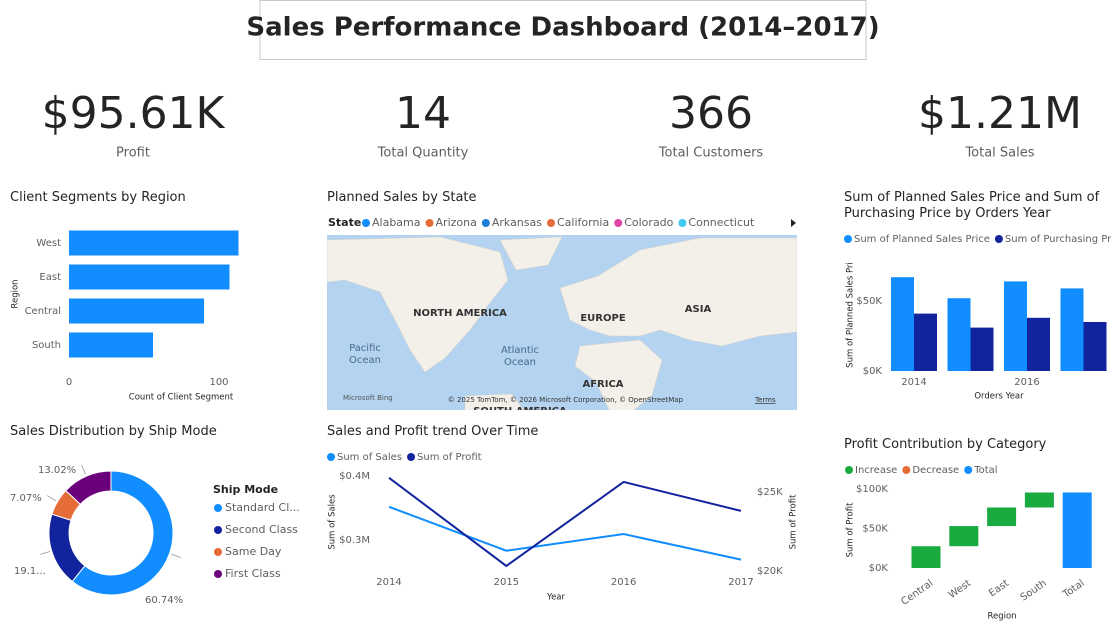 The width and height of the screenshot is (1111, 622). I want to click on data-label: 7.07%, so click(26, 498).